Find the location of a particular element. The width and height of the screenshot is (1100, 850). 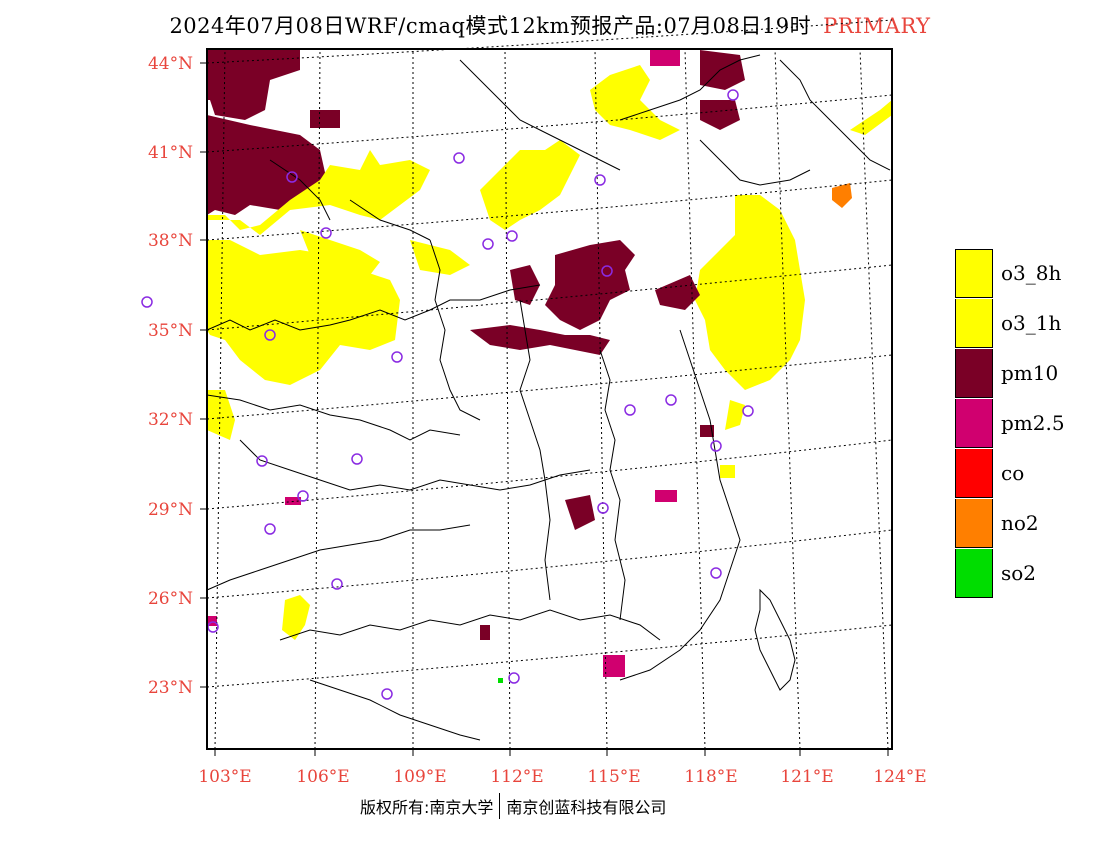

title-main: 2024年07月08日WRF/cmaq模式12km预报产品:07月08日19时 is located at coordinates (490, 26).